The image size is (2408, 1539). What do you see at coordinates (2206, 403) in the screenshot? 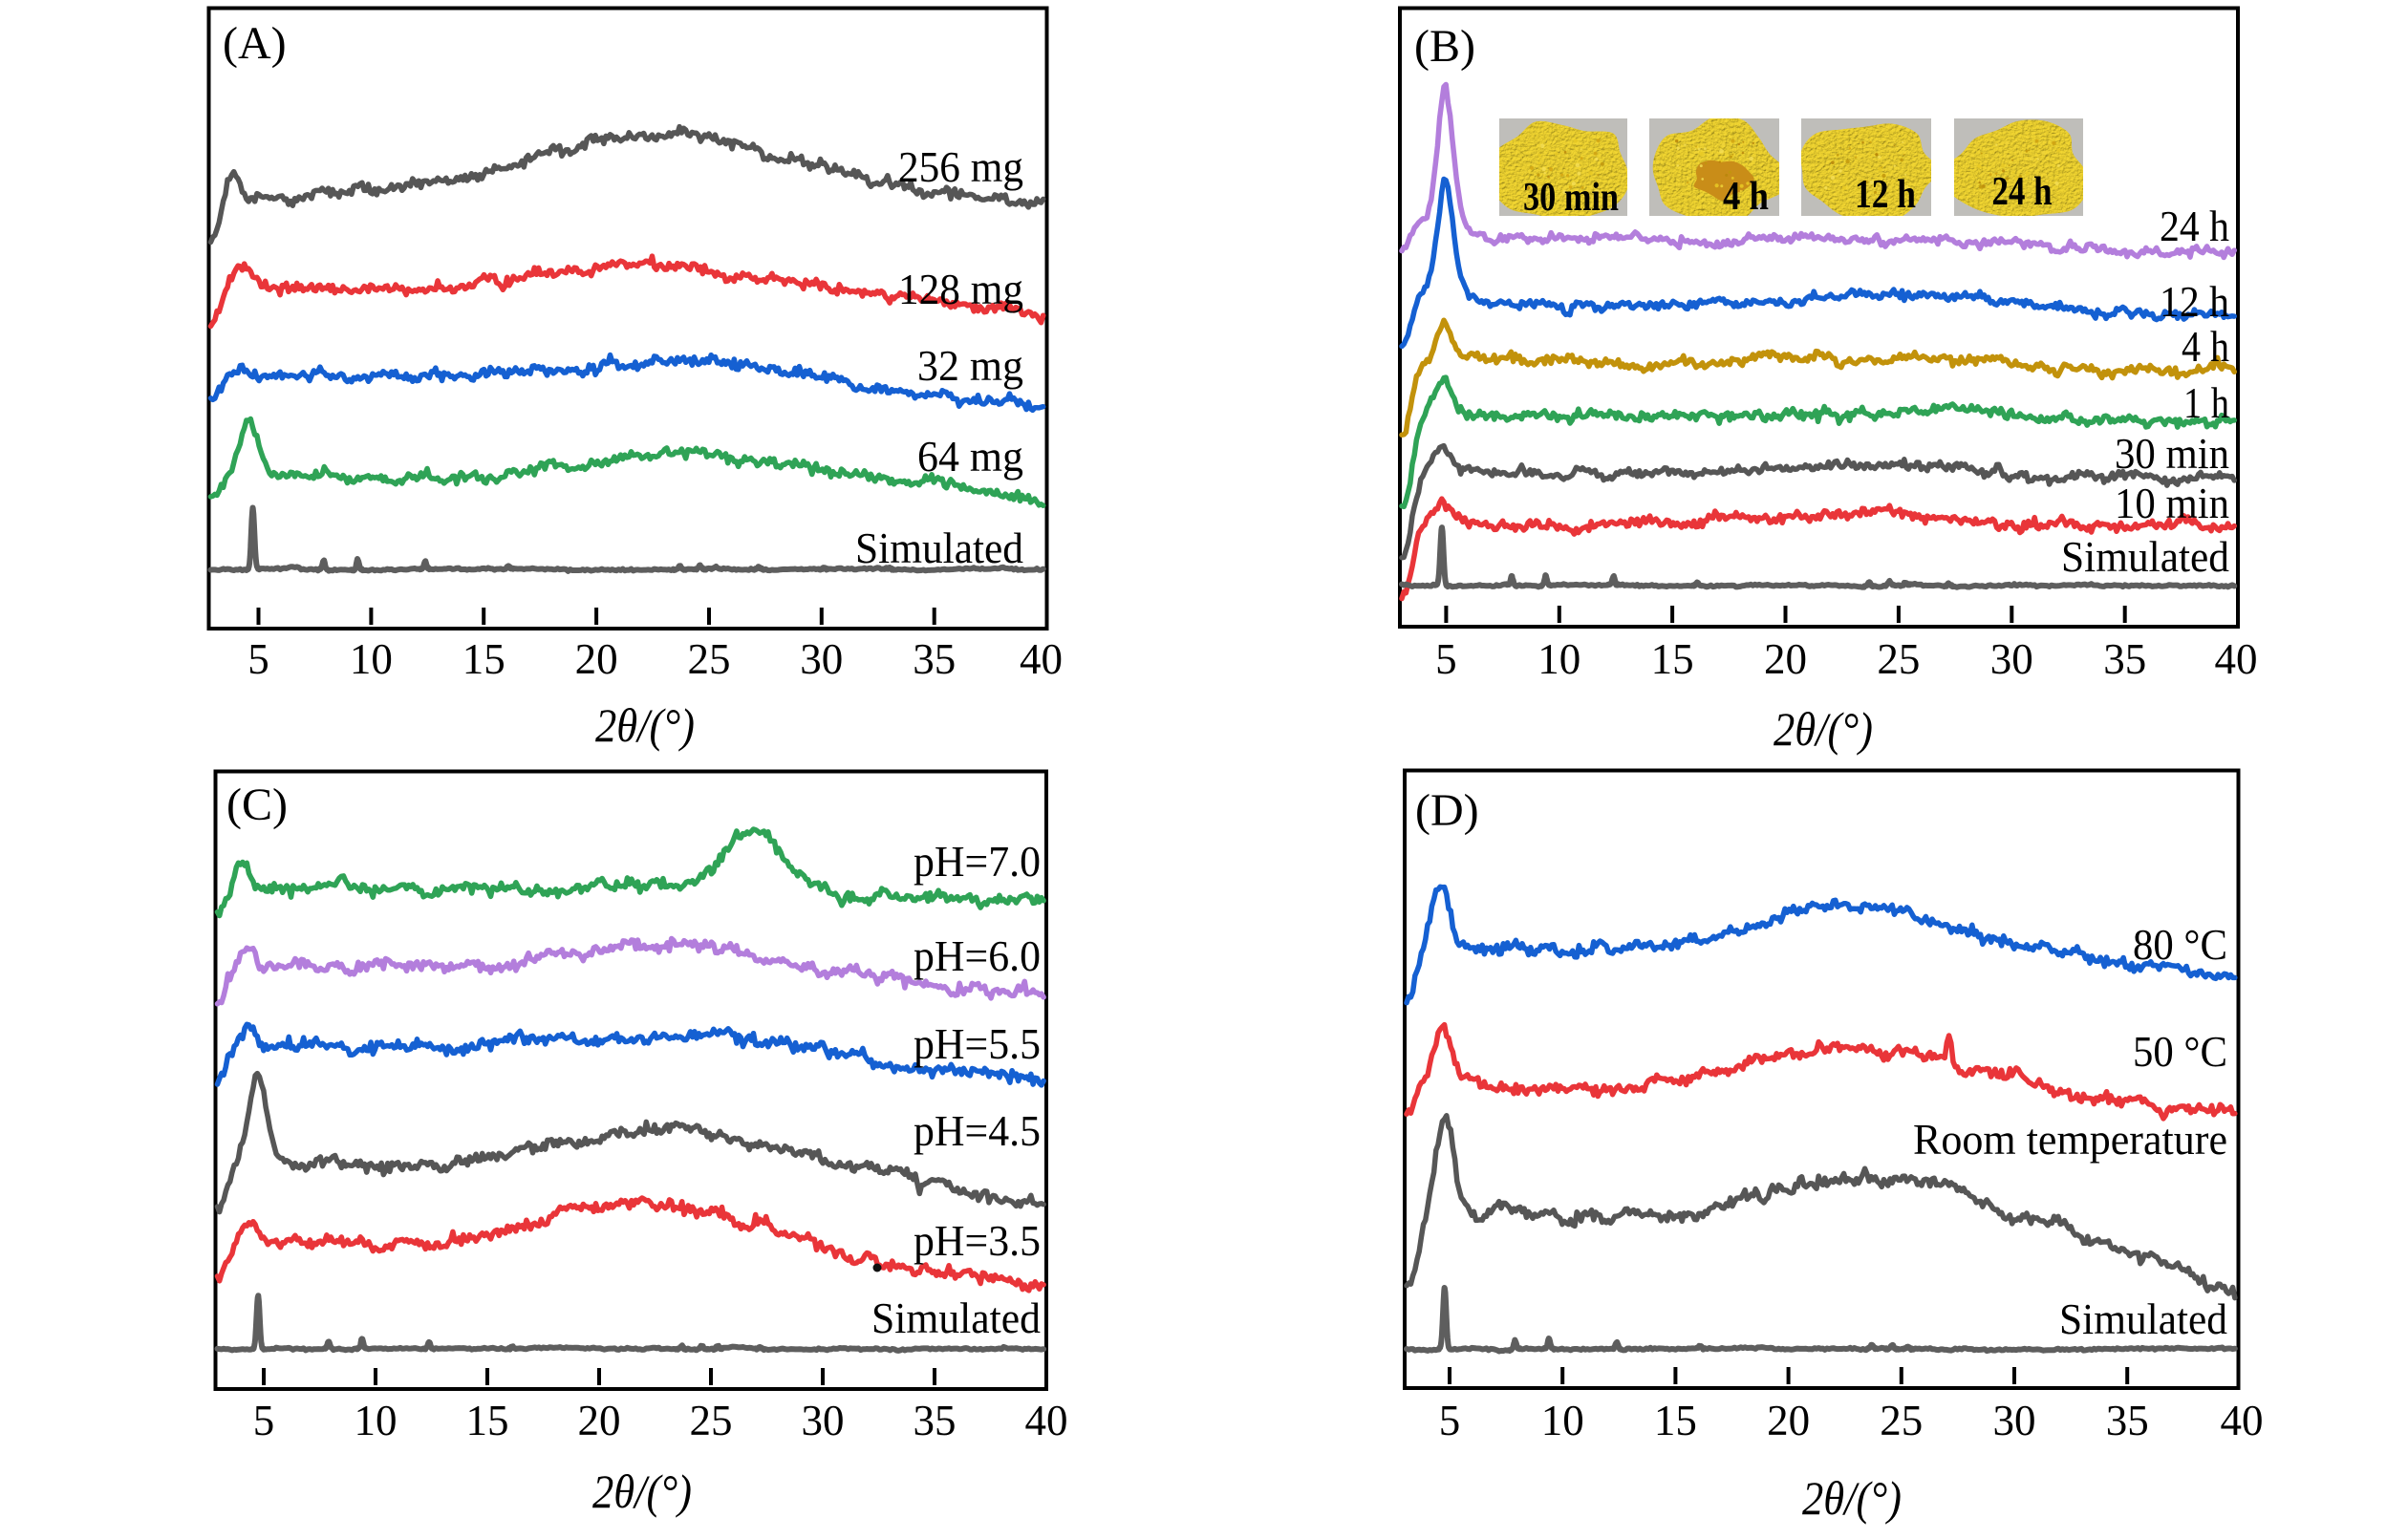
I see `svg-text: 1 h` at bounding box center [2206, 403].